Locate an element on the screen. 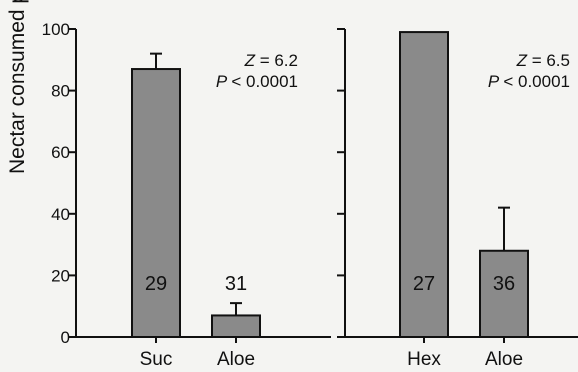  y-tick-label-60: 60 is located at coordinates (60, 152).